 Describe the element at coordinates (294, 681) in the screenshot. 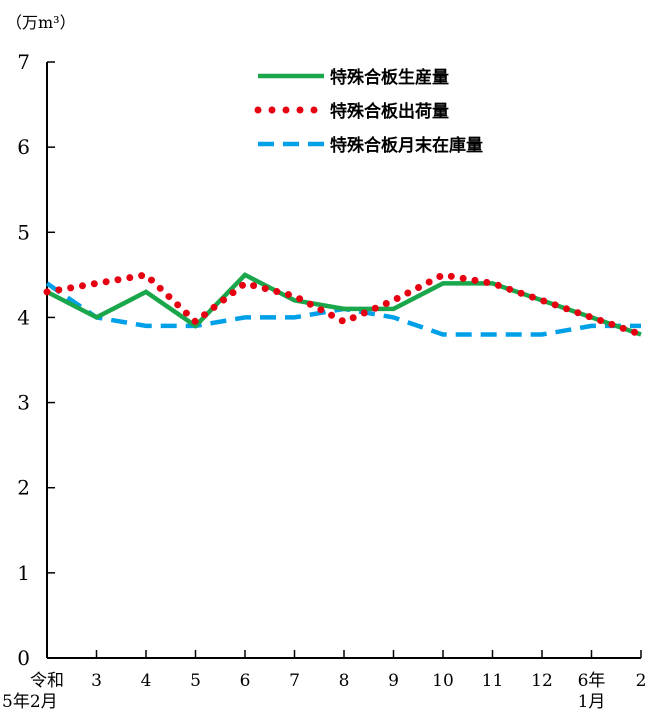

I see `x-tick-label: 7` at that location.